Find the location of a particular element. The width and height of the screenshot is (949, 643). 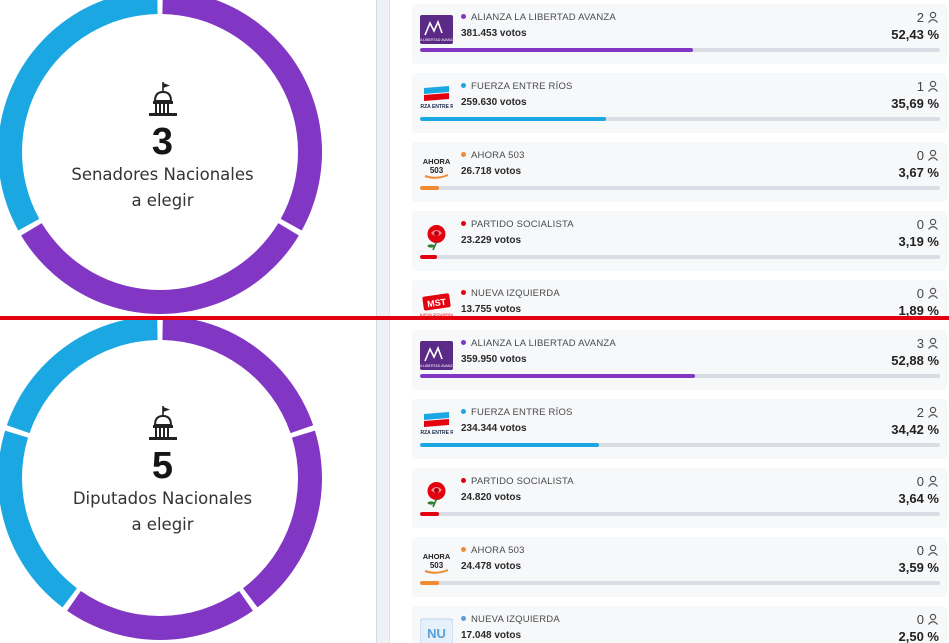

vote-percentage: 3,19 % is located at coordinates (918, 241).